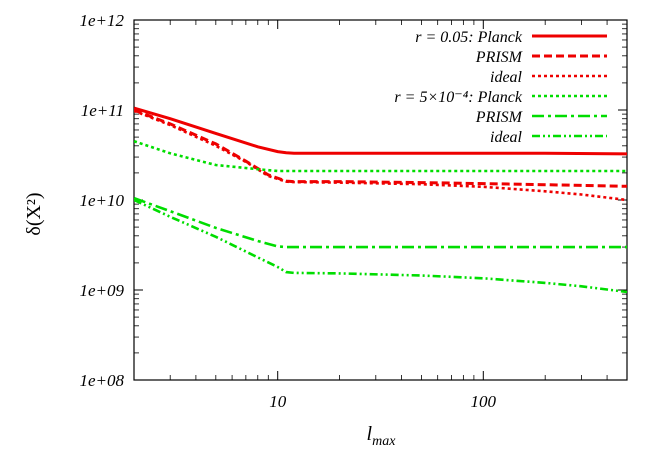 The width and height of the screenshot is (654, 457). I want to click on legend-label: r = 5×10⁻⁴: Planck, so click(458, 97).